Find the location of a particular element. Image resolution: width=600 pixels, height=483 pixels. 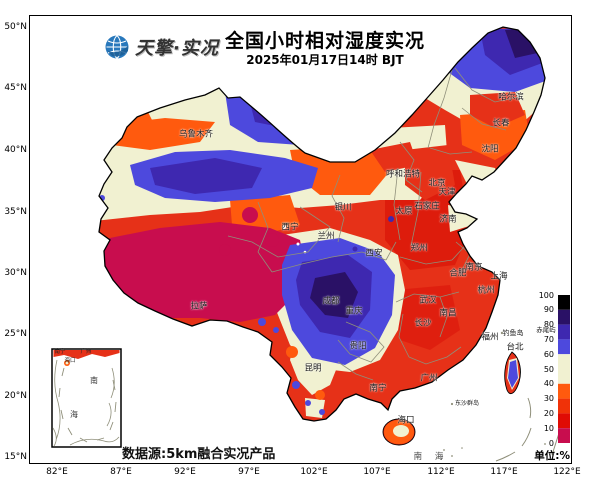

city-label-chengdu: 成都 is located at coordinates (331, 301).